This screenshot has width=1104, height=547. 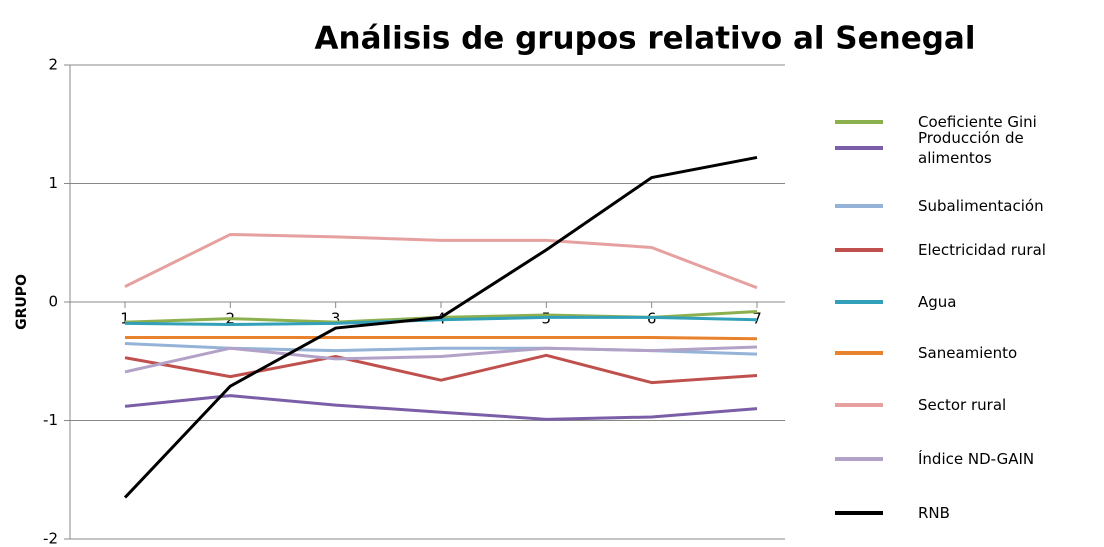 I want to click on legend-label: Índice ND-GAIN, so click(x=976, y=459).